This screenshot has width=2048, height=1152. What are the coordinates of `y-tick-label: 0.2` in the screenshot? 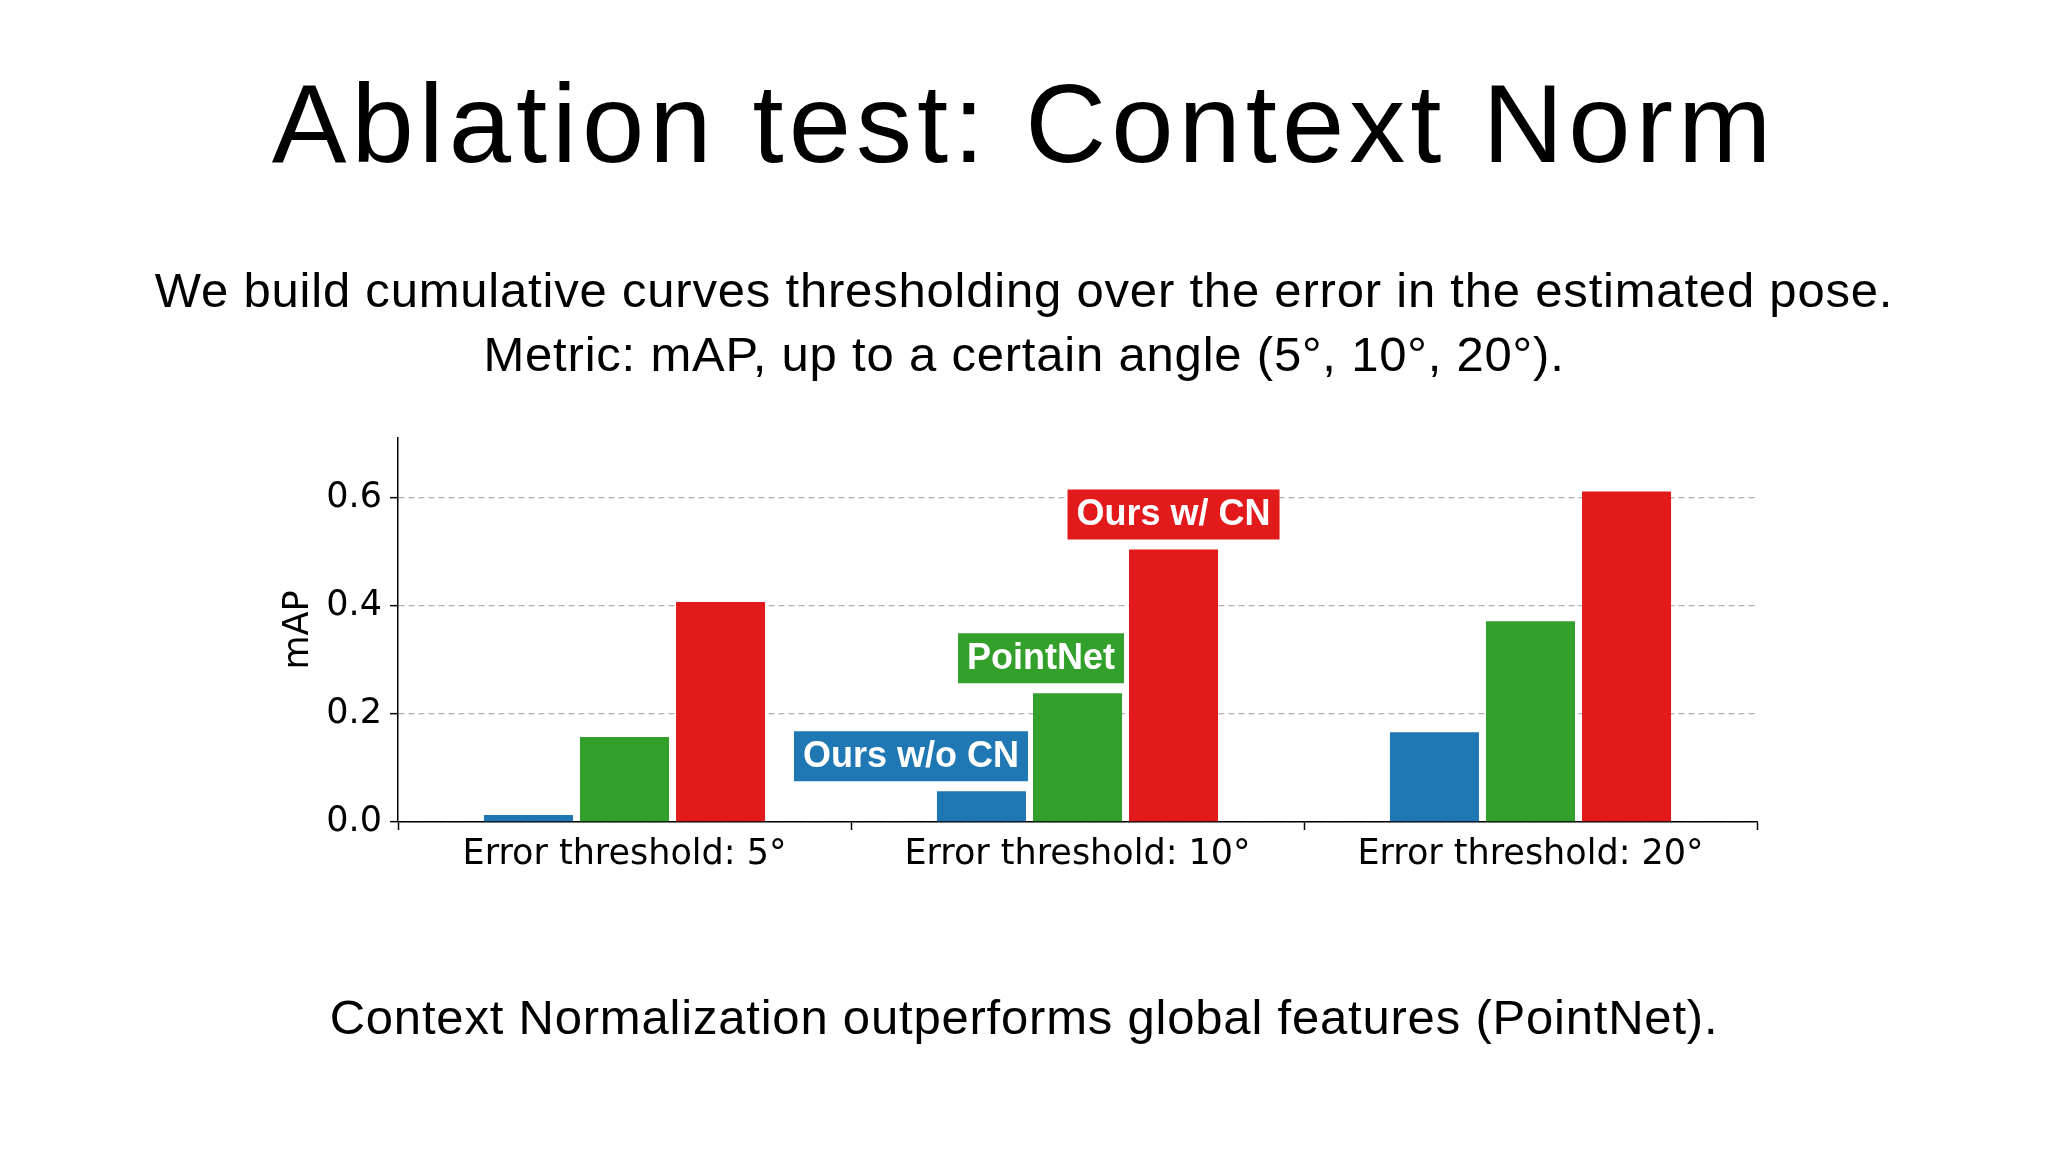 It's located at (354, 710).